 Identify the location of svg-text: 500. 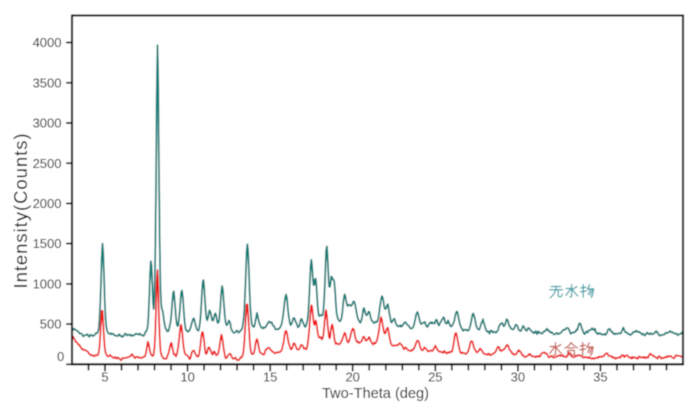
(51, 324).